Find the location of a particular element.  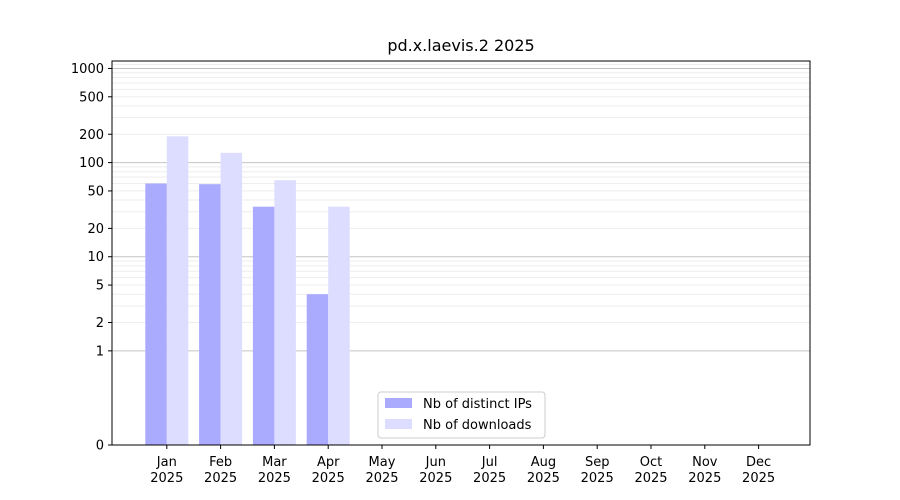

y-tick-label-200: 200 is located at coordinates (91, 135).